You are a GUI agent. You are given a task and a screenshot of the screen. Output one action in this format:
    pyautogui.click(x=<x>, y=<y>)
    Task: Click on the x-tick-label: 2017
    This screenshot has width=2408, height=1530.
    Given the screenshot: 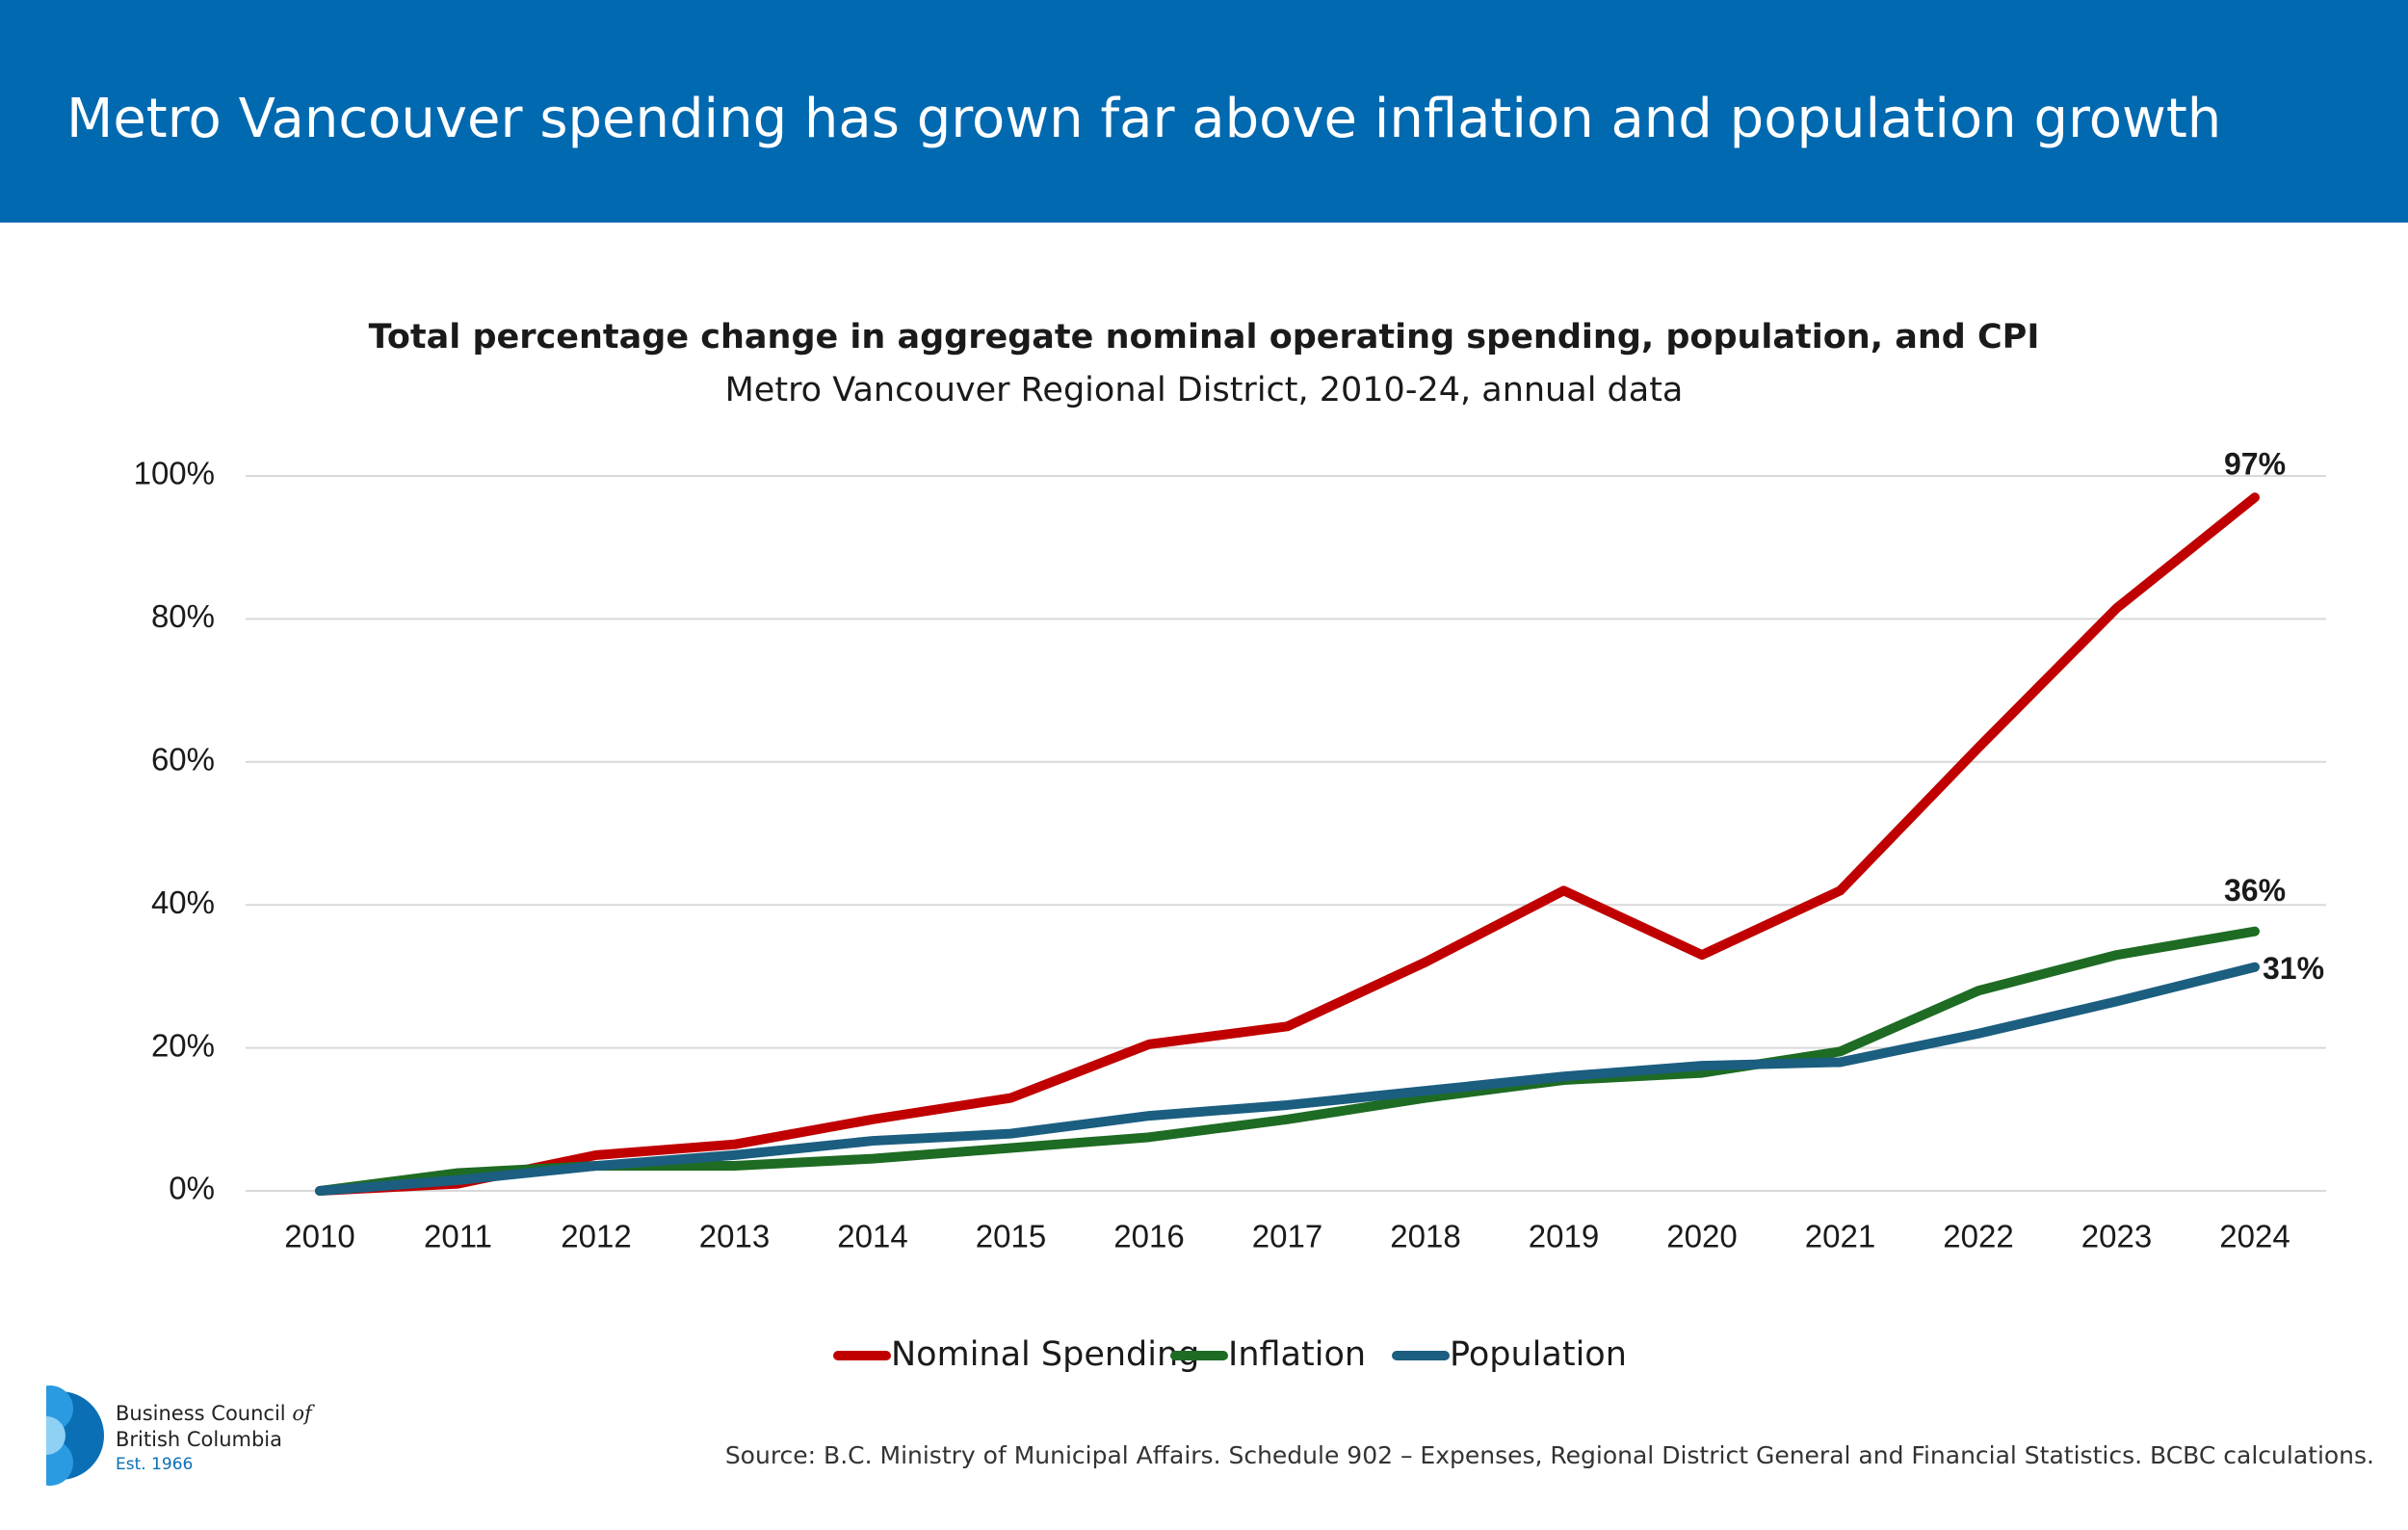 What is the action you would take?
    pyautogui.click(x=1287, y=1237)
    